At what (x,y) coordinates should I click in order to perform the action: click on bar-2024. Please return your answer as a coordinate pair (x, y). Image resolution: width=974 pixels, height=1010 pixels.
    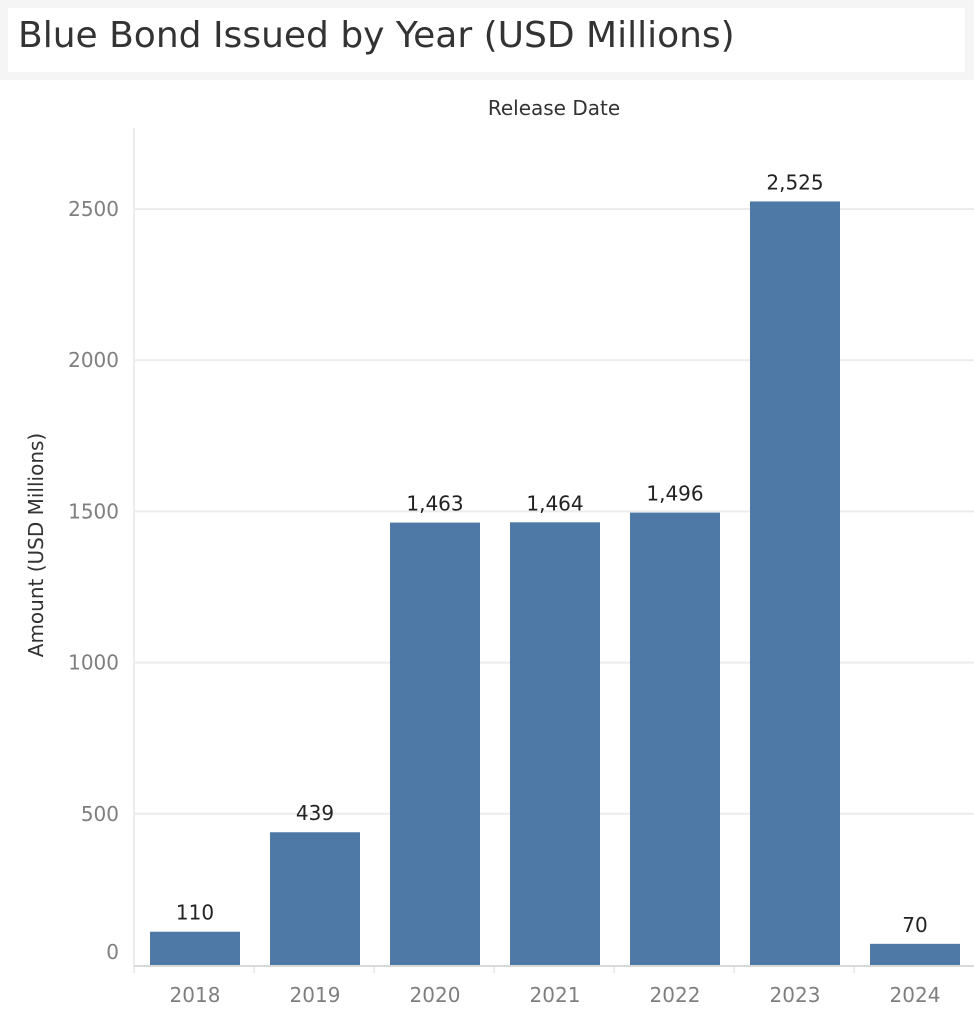
    Looking at the image, I should click on (915, 954).